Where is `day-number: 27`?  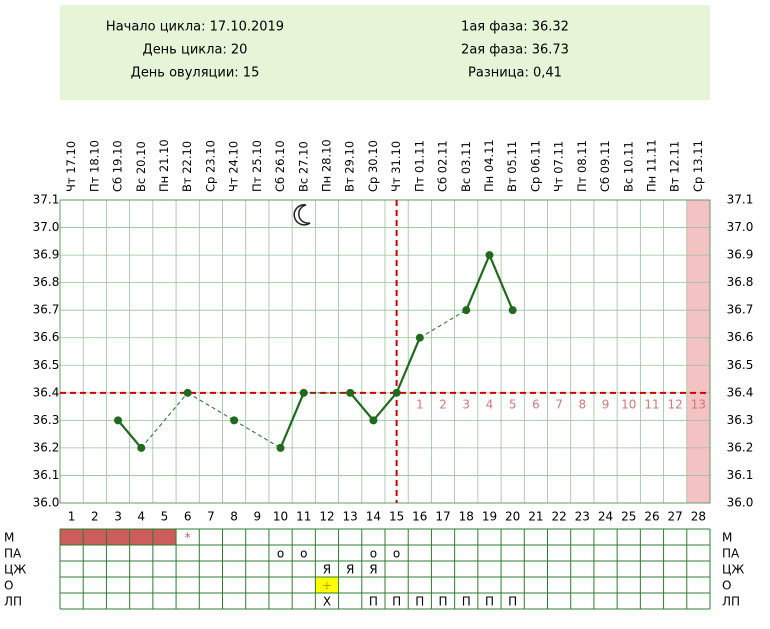
day-number: 27 is located at coordinates (675, 517).